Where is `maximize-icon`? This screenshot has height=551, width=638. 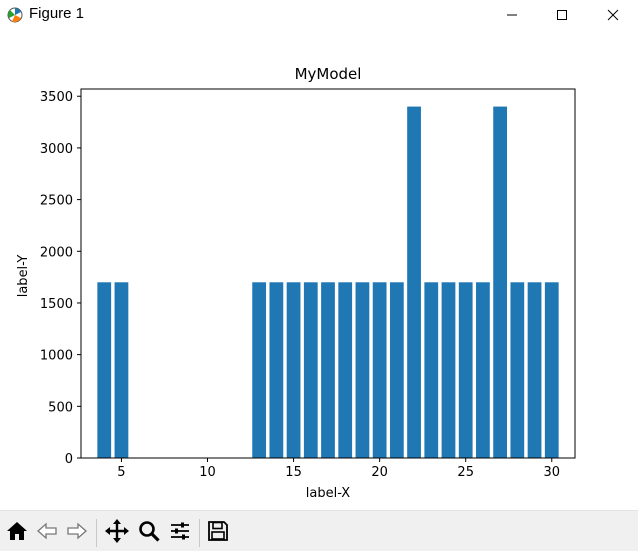
maximize-icon is located at coordinates (562, 15).